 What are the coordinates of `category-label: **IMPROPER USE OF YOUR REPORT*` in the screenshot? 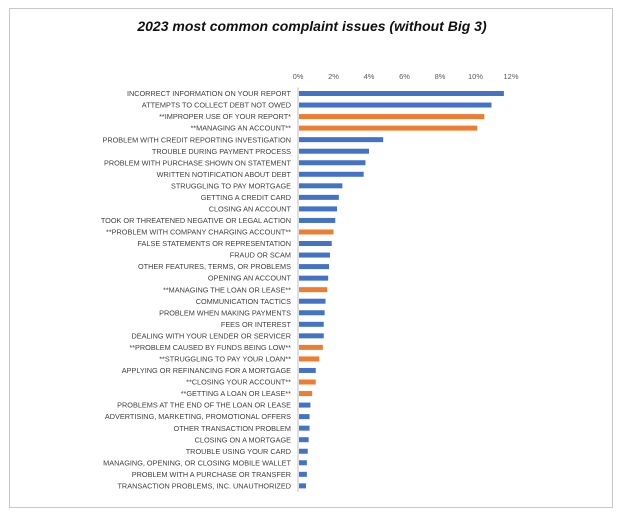 It's located at (225, 116).